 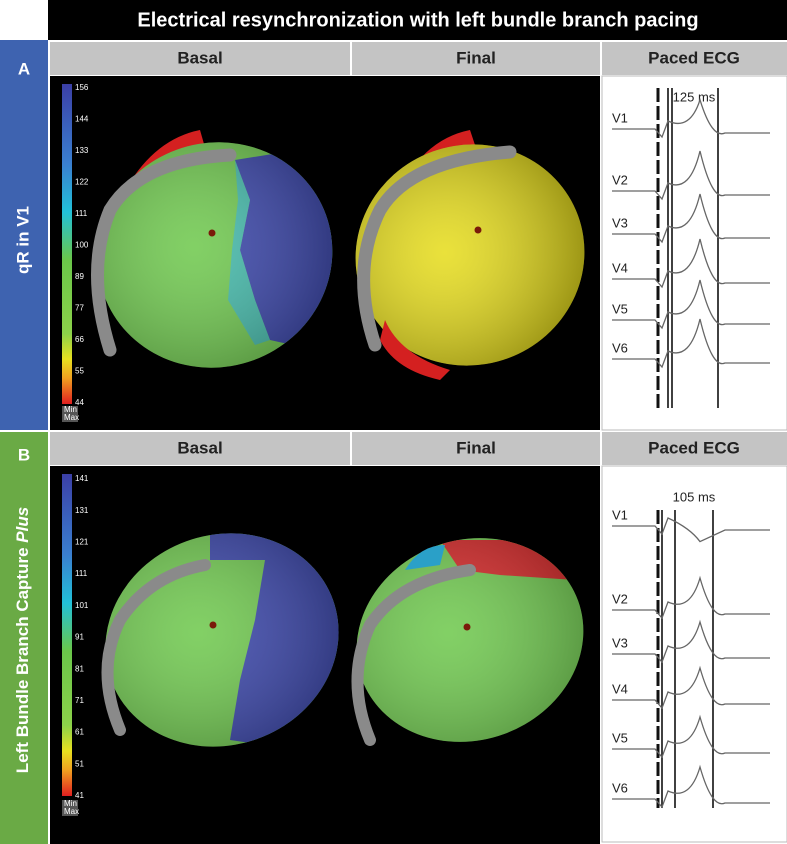 I want to click on colorbar-tick-label: 51, so click(x=79, y=763).